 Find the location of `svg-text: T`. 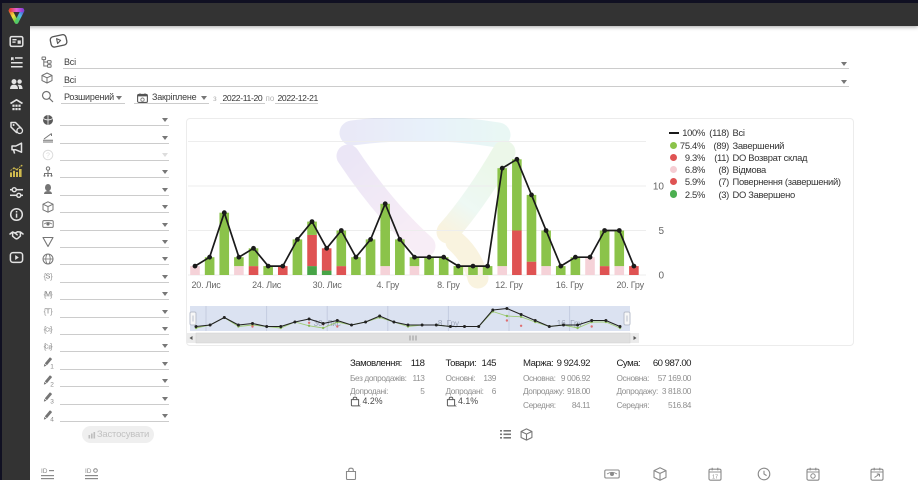

svg-text: T is located at coordinates (48, 311).